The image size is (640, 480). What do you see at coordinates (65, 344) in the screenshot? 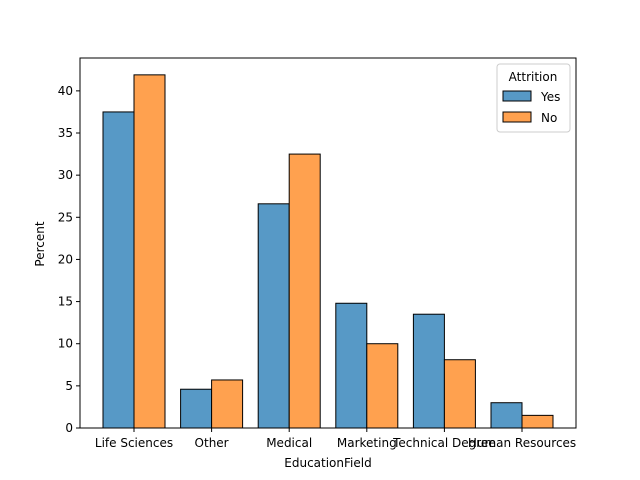
I see `y-tick-label: 10` at bounding box center [65, 344].